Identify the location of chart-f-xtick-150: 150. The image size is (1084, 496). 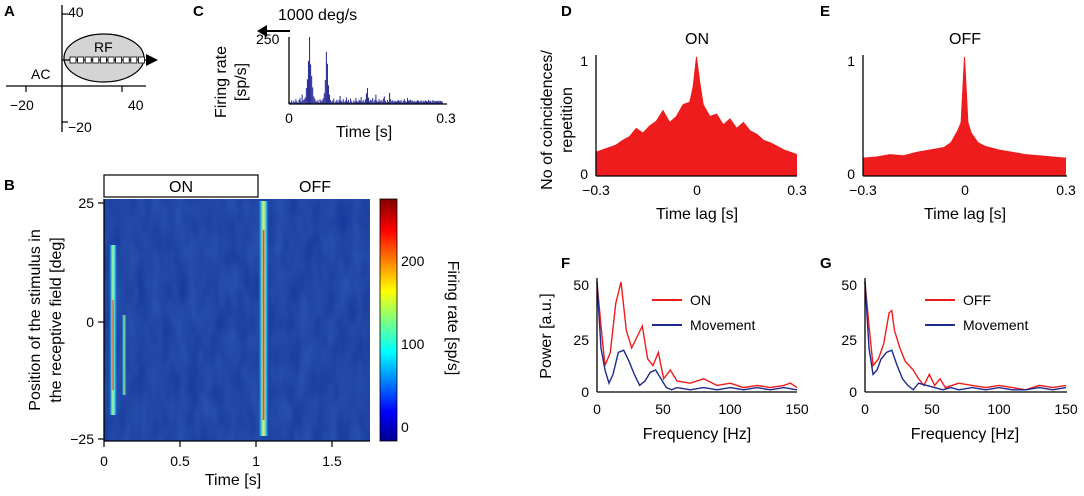
(797, 409).